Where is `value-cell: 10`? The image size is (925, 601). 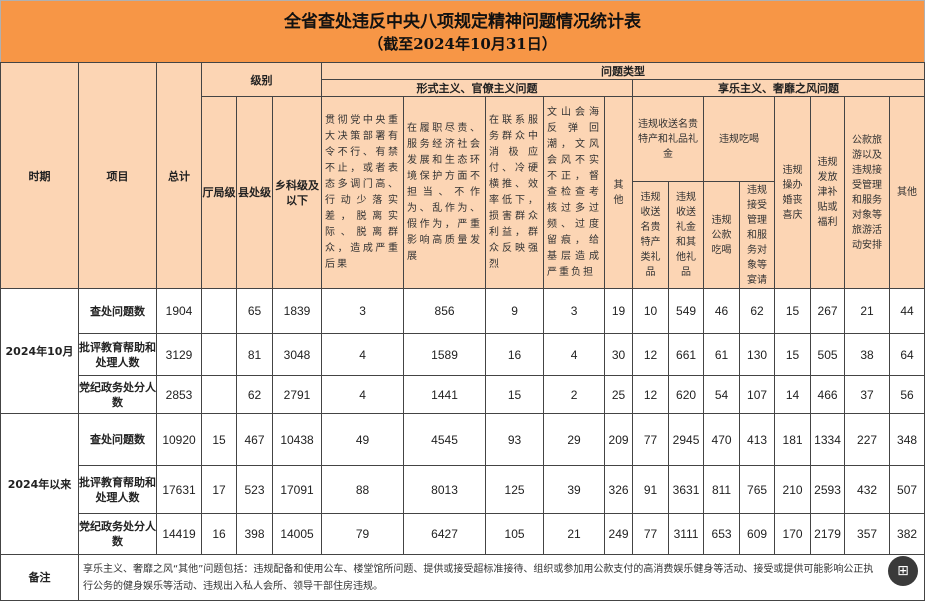
value-cell: 10 is located at coordinates (651, 311).